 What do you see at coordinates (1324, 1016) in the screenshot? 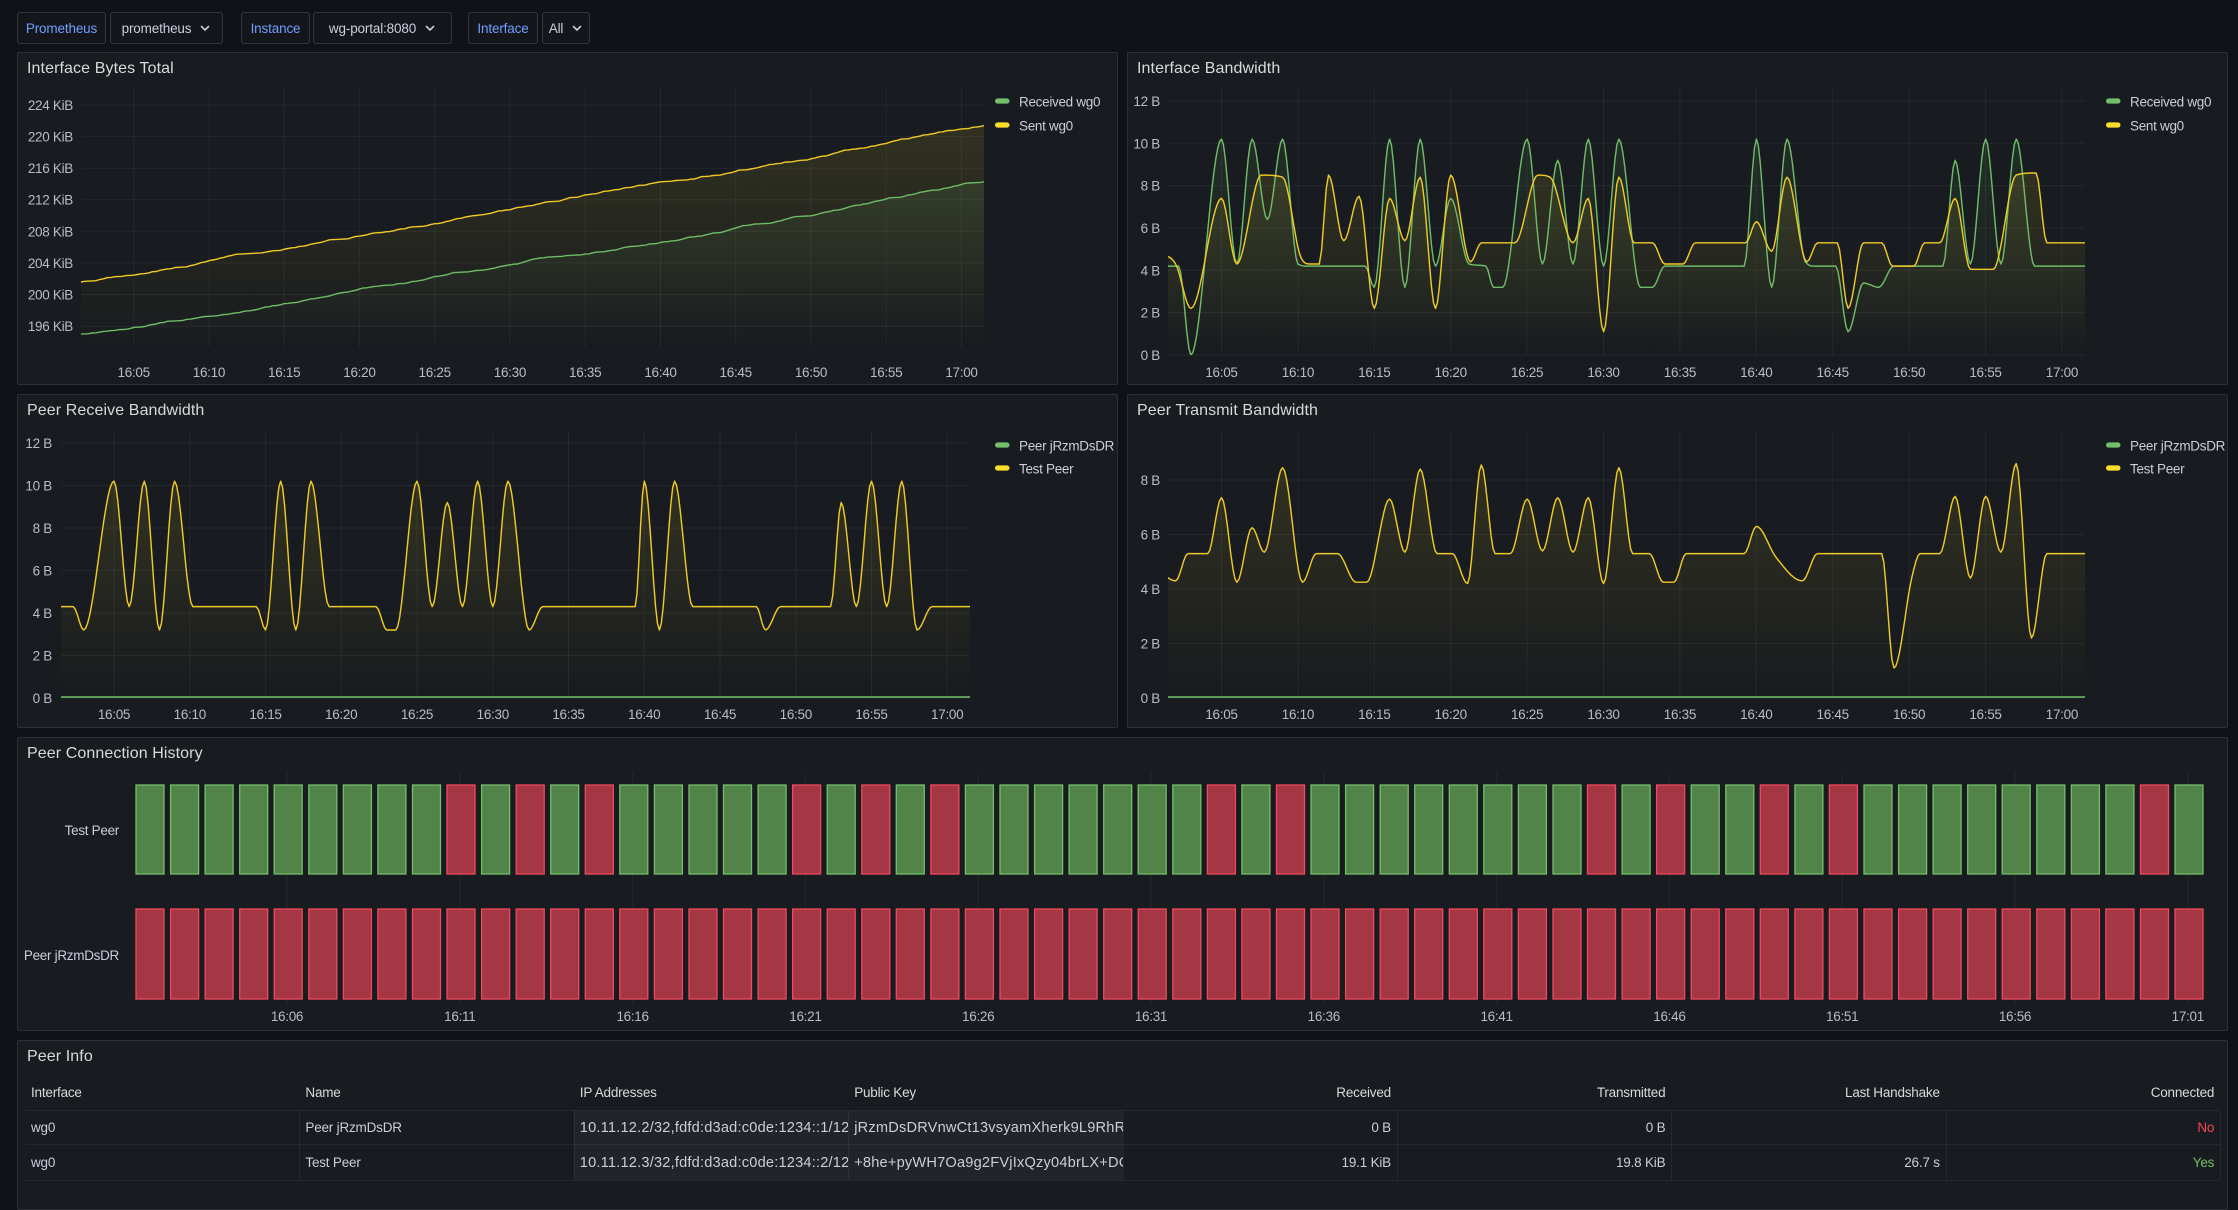
I see `svg-text: 16:36` at bounding box center [1324, 1016].